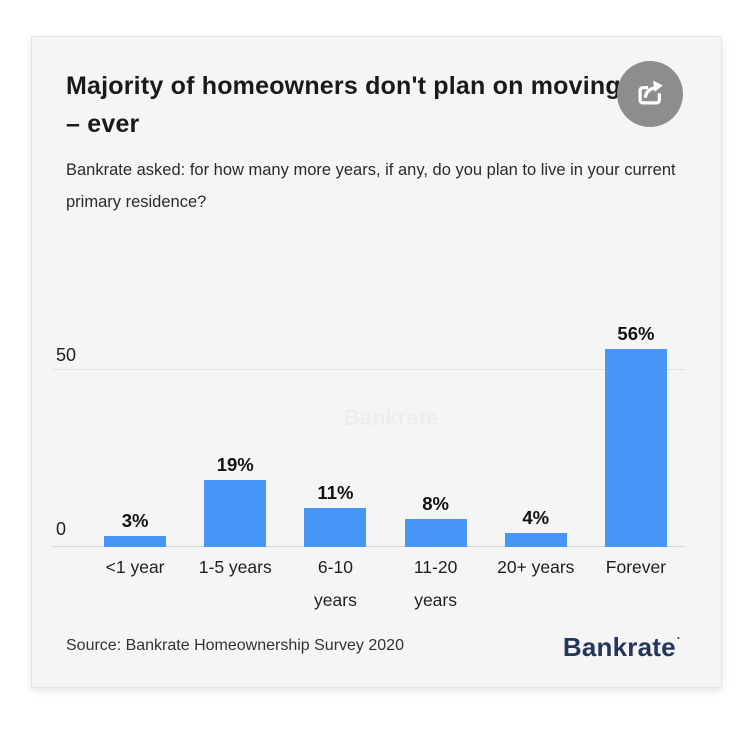 Image resolution: width=750 pixels, height=740 pixels. What do you see at coordinates (435, 503) in the screenshot?
I see `bar-data-label: 8%` at bounding box center [435, 503].